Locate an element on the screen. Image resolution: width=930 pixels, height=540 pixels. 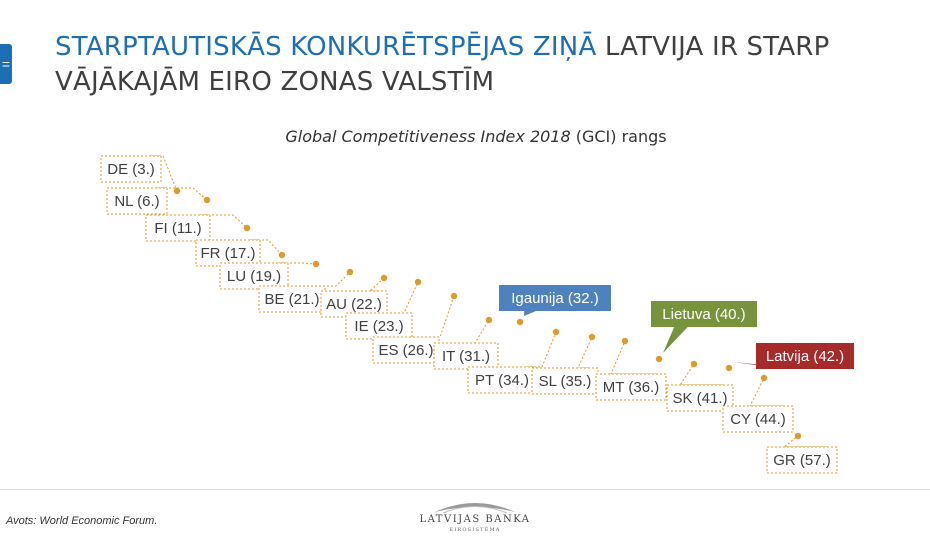
data-label-text-it: IT (31.) is located at coordinates (466, 356).